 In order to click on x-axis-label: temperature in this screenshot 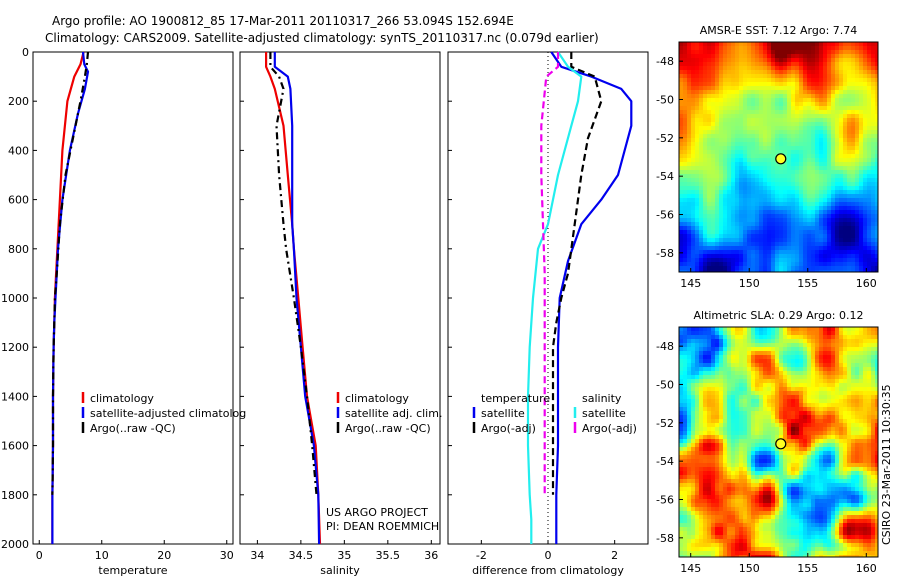, I will do `click(132, 570)`.